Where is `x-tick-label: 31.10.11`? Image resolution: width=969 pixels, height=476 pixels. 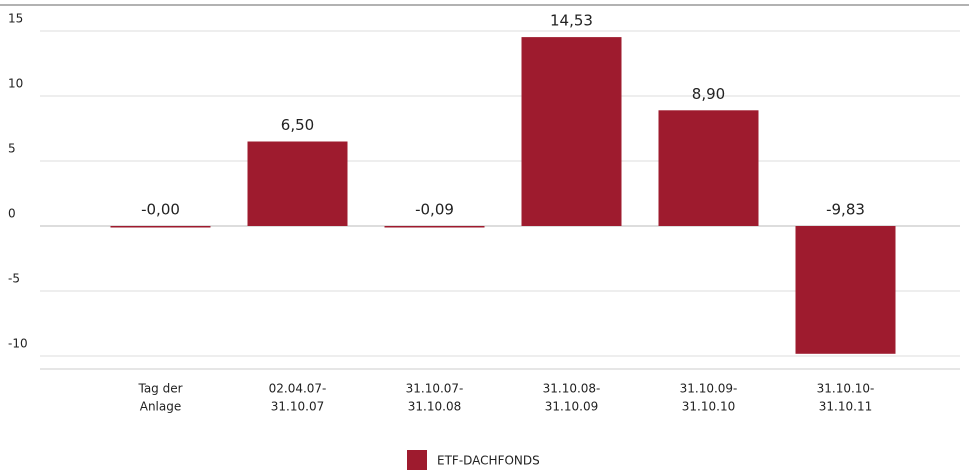 x-tick-label: 31.10.11 is located at coordinates (845, 407).